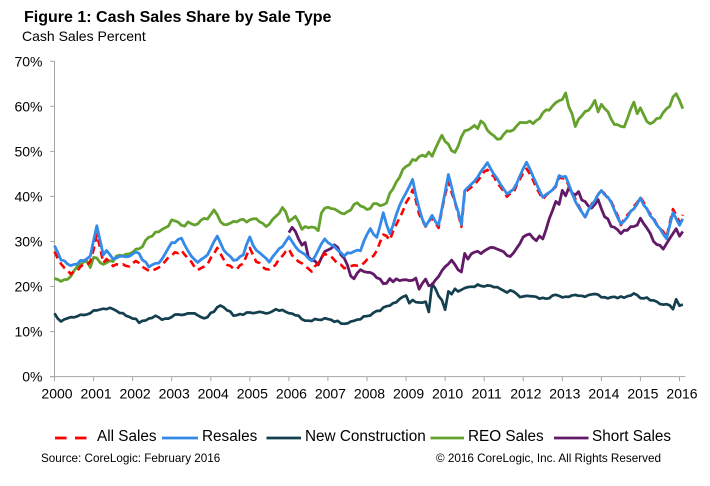 Image resolution: width=710 pixels, height=486 pixels. I want to click on svg-text: 2003, so click(174, 394).